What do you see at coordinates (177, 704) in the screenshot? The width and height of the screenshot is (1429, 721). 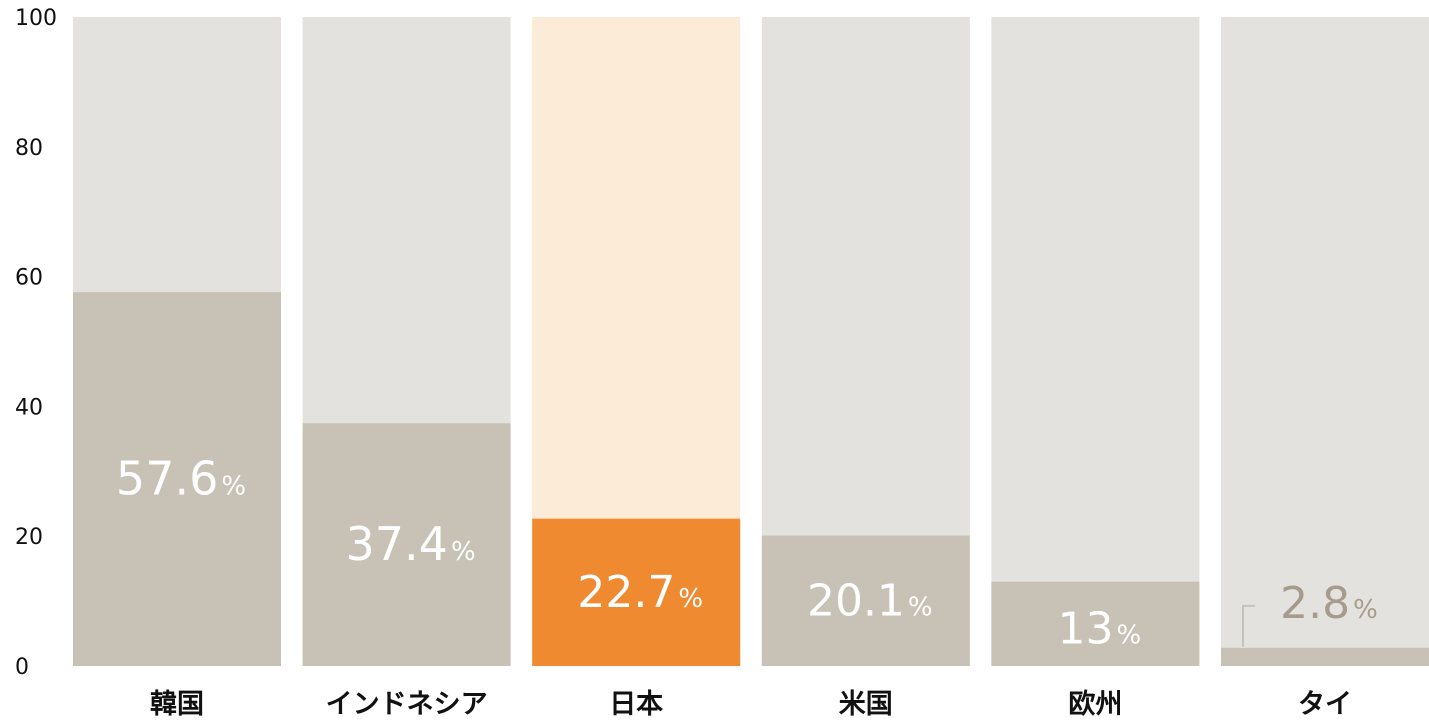 I see `category-label: 韓国` at bounding box center [177, 704].